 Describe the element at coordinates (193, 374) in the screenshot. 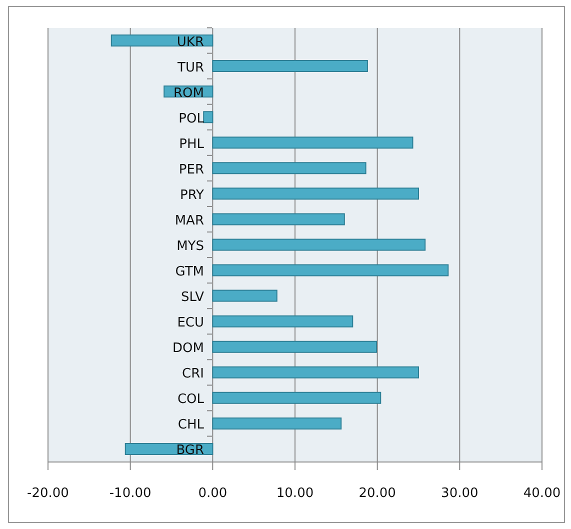

I see `y-tick-label: CRI` at that location.